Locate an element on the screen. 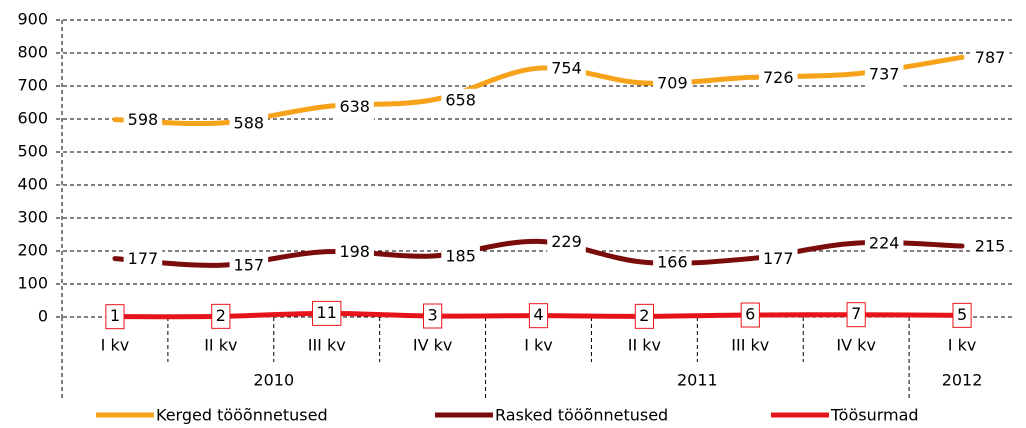  data-label-group: 7 is located at coordinates (856, 315).